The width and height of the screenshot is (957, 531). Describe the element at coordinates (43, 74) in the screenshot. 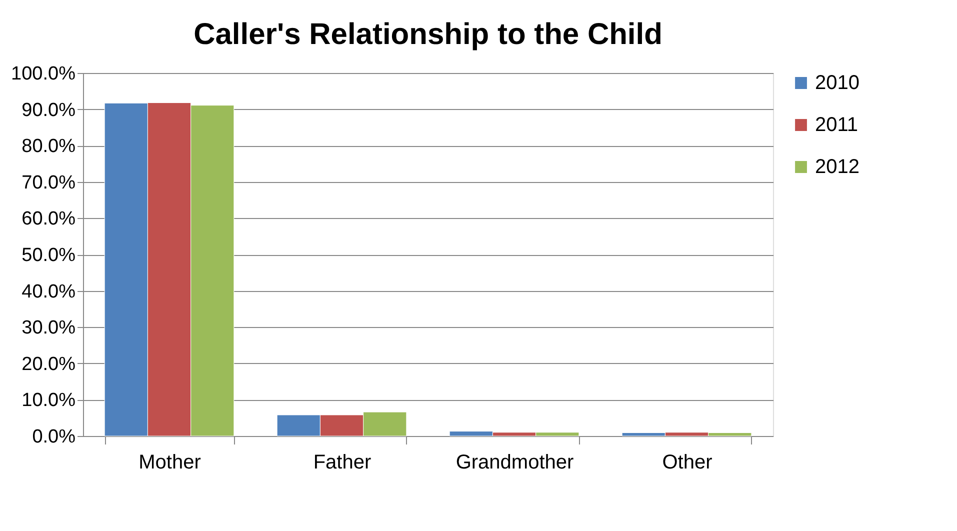

I see `y-tick-label: 100.0%` at that location.